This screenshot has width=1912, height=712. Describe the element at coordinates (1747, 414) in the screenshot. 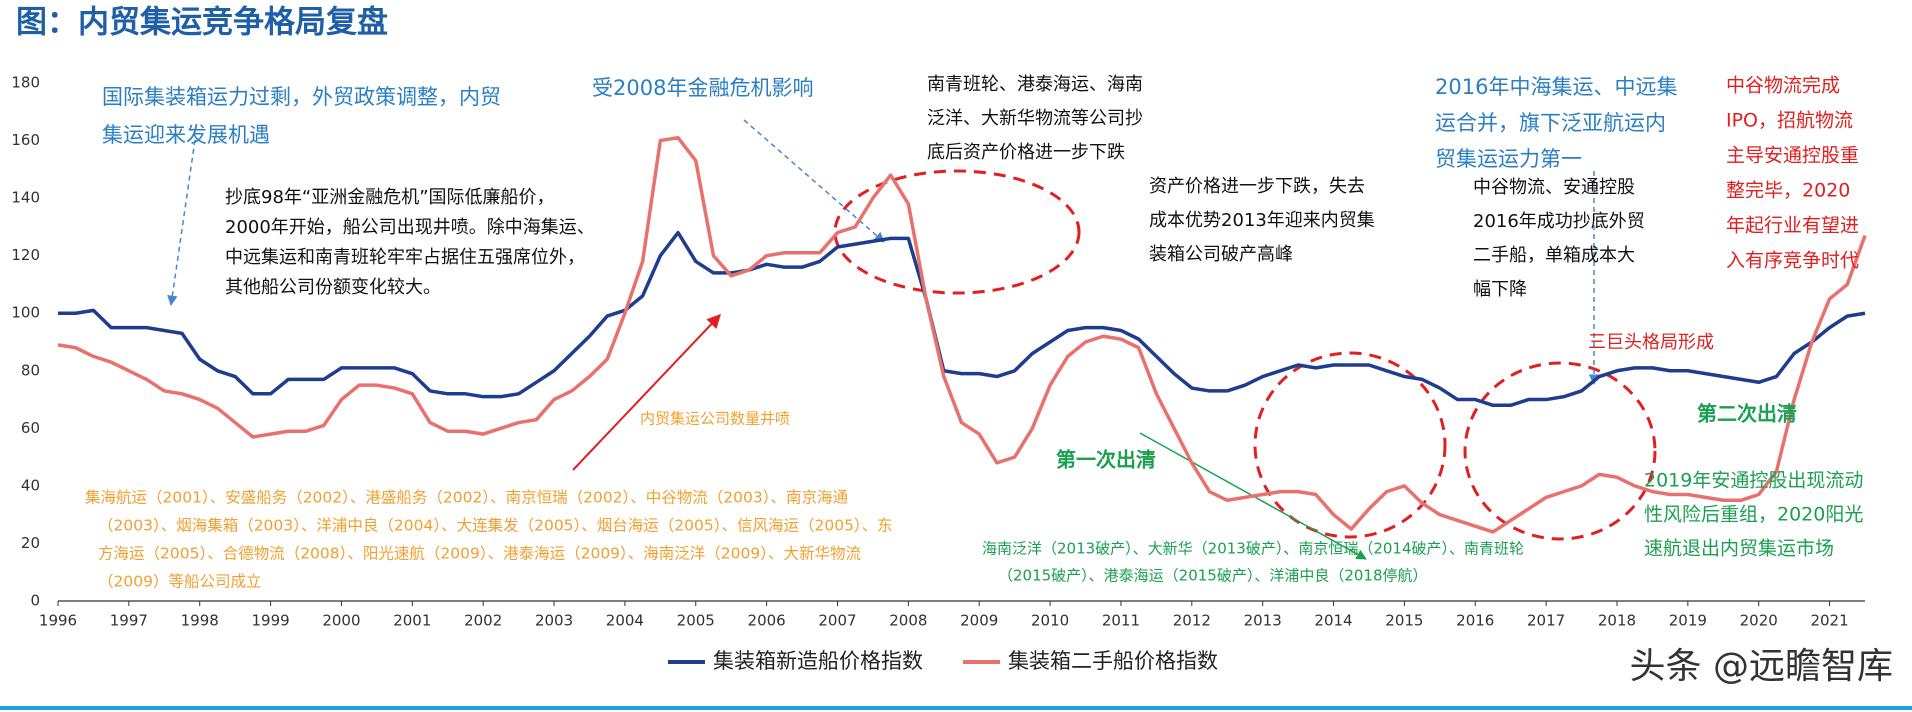

I see `annotation: 第二次出清` at that location.